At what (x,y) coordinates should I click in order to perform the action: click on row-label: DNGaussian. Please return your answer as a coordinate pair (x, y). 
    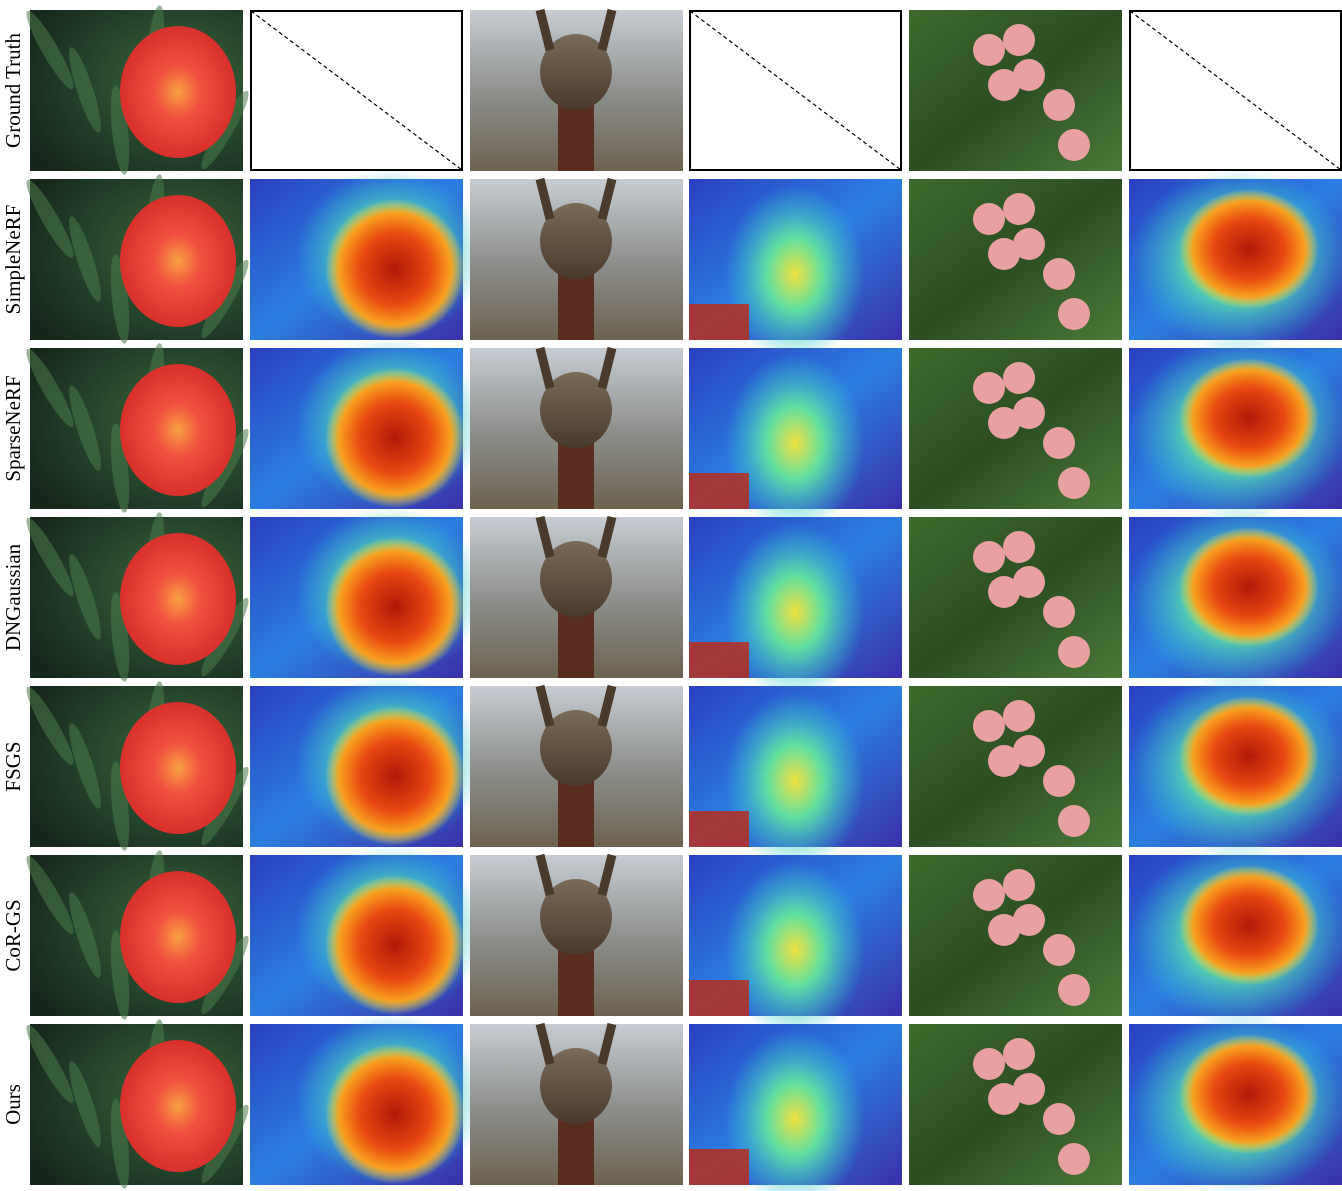
    Looking at the image, I should click on (13, 597).